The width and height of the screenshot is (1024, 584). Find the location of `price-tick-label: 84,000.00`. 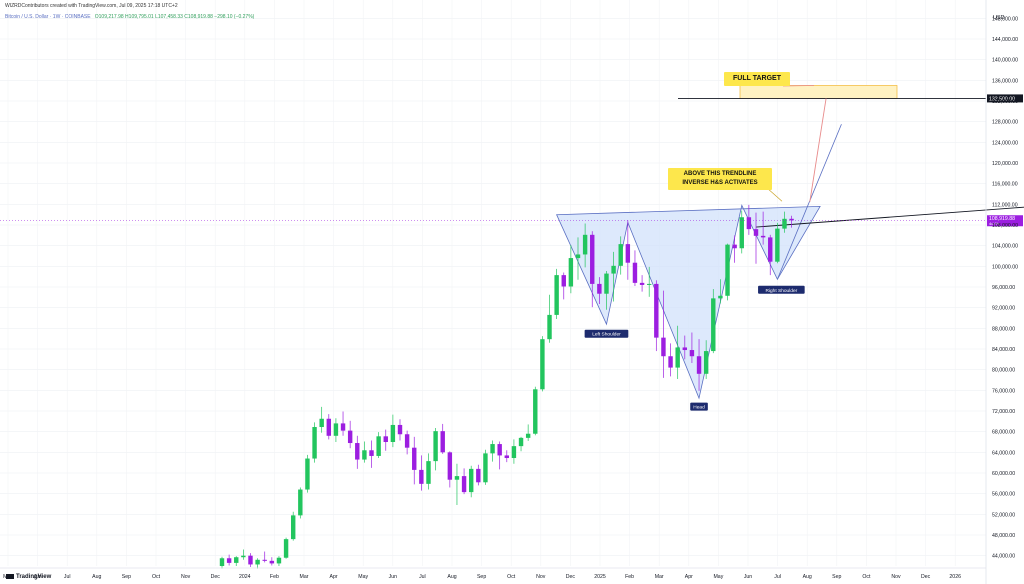

price-tick-label: 84,000.00 is located at coordinates (1003, 350).